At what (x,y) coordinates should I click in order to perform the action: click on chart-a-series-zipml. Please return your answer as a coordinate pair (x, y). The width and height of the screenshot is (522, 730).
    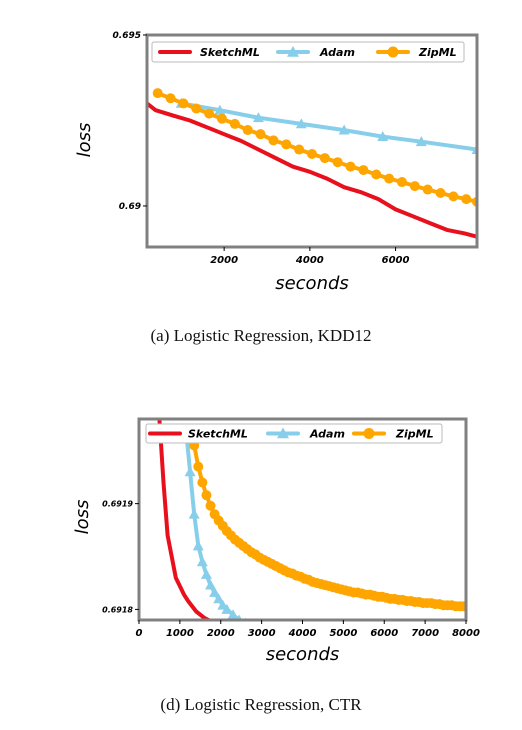
    Looking at the image, I should click on (314, 147).